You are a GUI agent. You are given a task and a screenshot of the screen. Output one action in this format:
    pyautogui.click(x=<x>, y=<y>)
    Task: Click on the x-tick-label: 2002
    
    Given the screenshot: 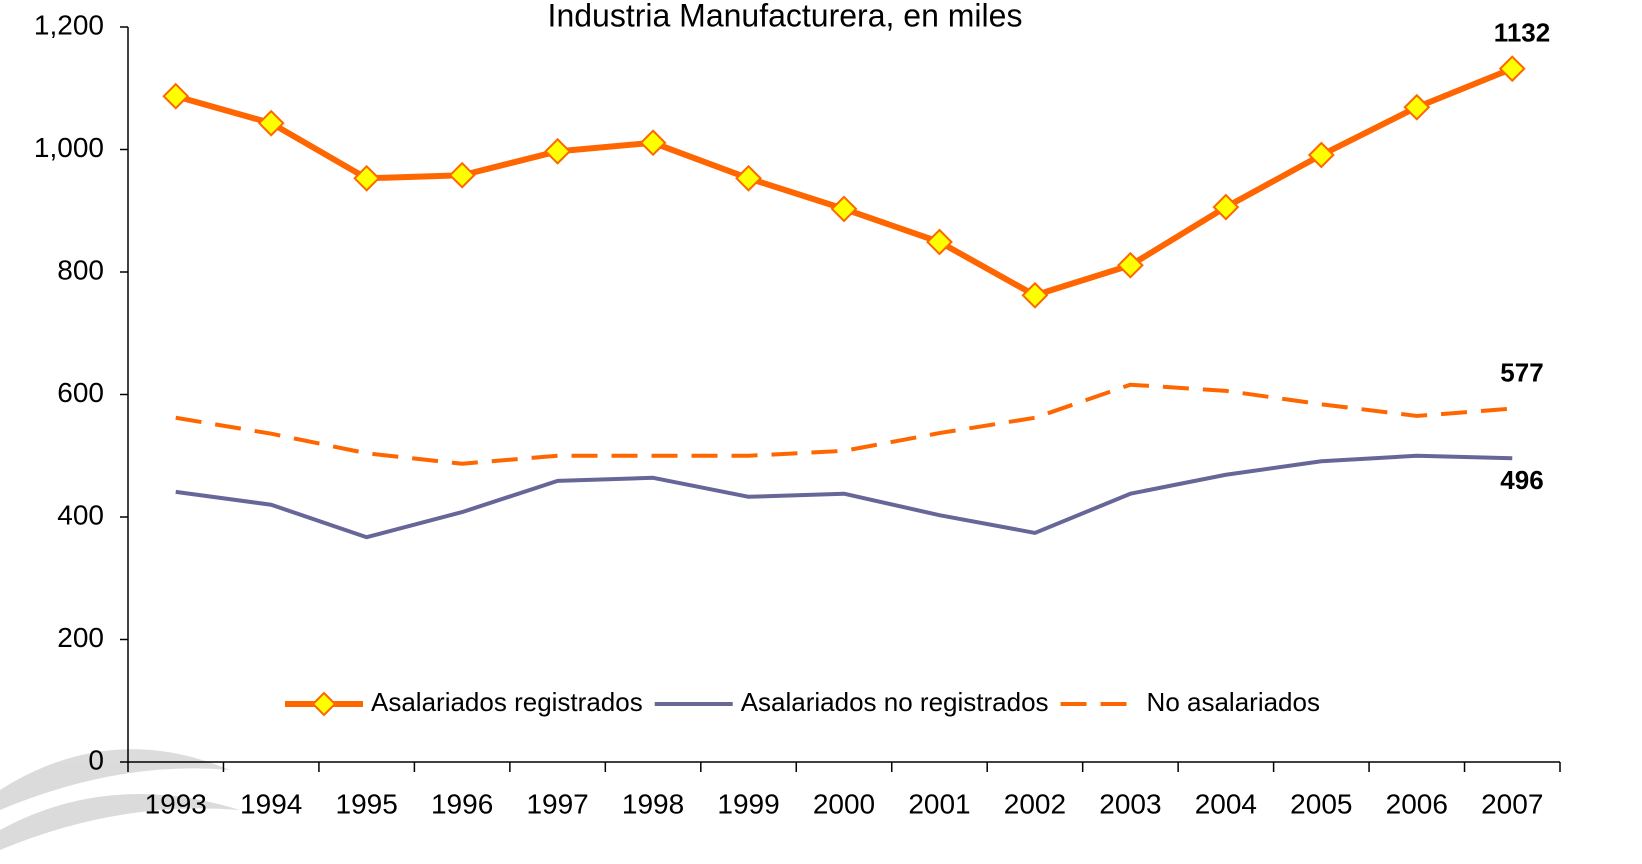 What is the action you would take?
    pyautogui.click(x=1035, y=803)
    